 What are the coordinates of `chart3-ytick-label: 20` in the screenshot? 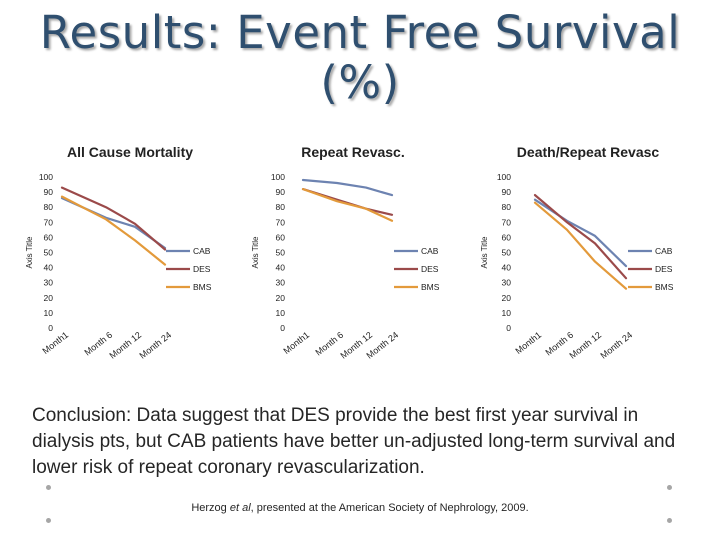 It's located at (507, 298).